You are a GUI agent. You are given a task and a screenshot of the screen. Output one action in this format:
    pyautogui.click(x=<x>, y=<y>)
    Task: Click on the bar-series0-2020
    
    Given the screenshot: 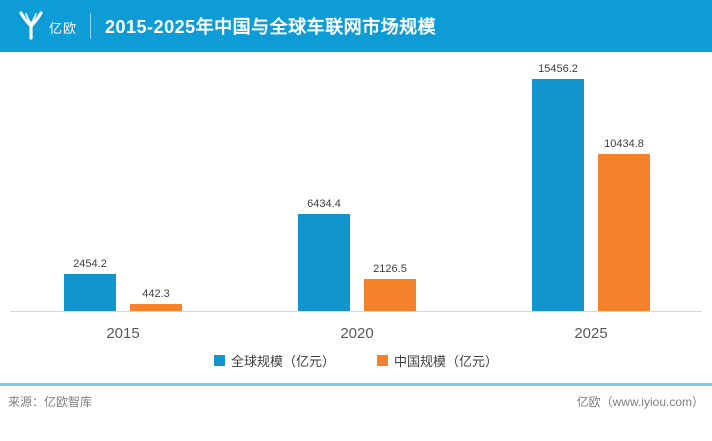 What is the action you would take?
    pyautogui.click(x=324, y=262)
    